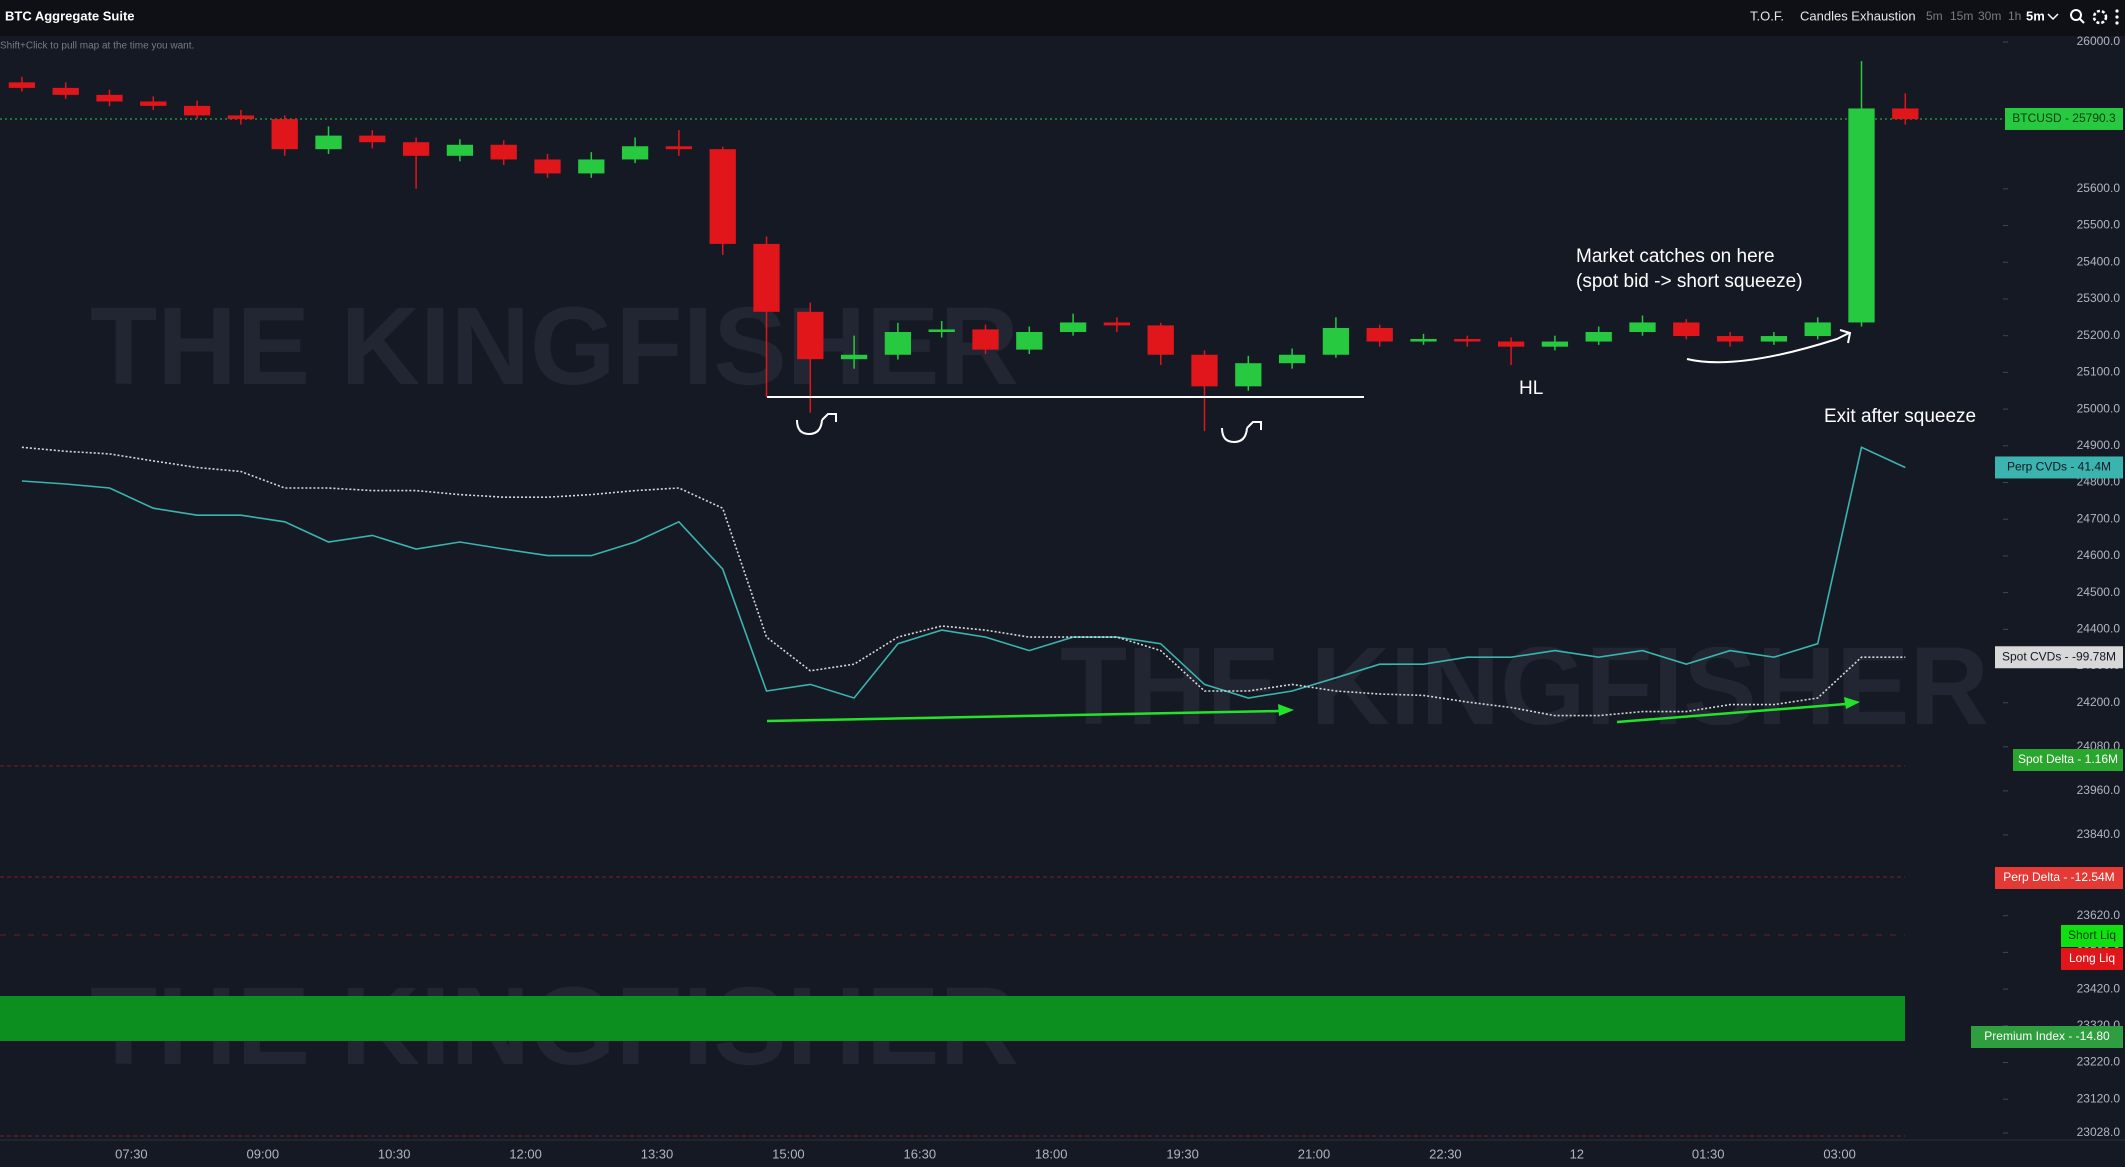  Describe the element at coordinates (1858, 15) in the screenshot. I see `menu-item: Candles Exhaustion` at that location.